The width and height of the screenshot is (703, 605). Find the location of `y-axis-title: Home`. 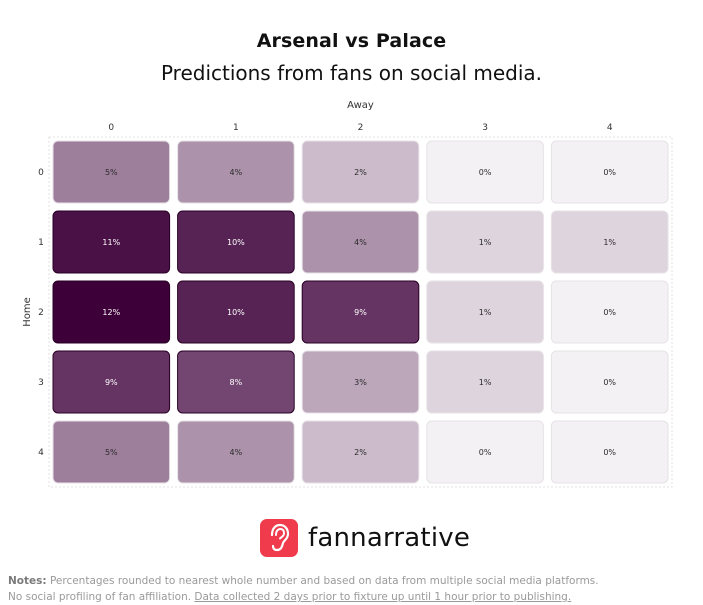

y-axis-title: Home is located at coordinates (27, 312).